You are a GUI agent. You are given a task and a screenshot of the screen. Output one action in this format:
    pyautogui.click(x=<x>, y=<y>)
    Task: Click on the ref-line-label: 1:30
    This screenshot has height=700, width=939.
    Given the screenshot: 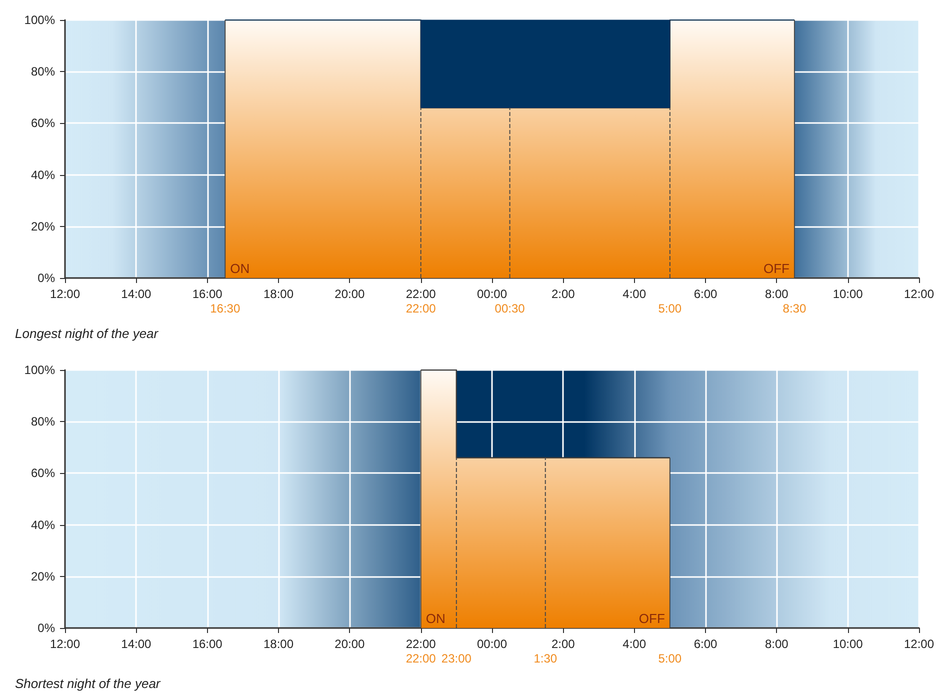 What is the action you would take?
    pyautogui.click(x=546, y=659)
    